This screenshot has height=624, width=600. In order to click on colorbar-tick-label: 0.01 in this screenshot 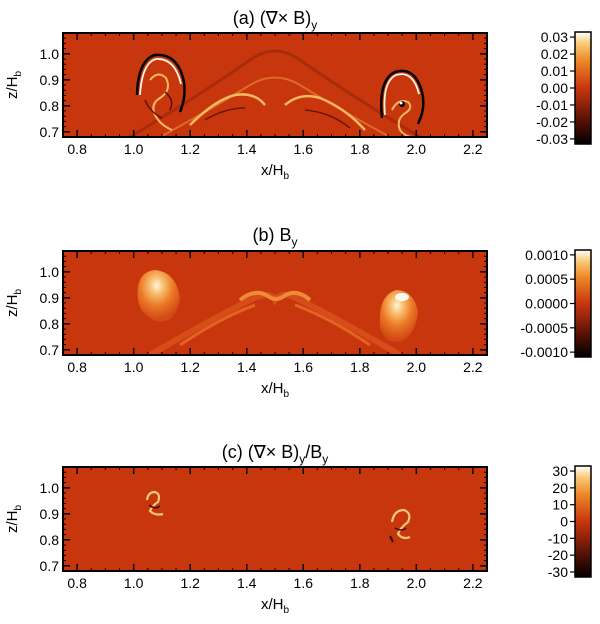, I will do `click(554, 71)`.